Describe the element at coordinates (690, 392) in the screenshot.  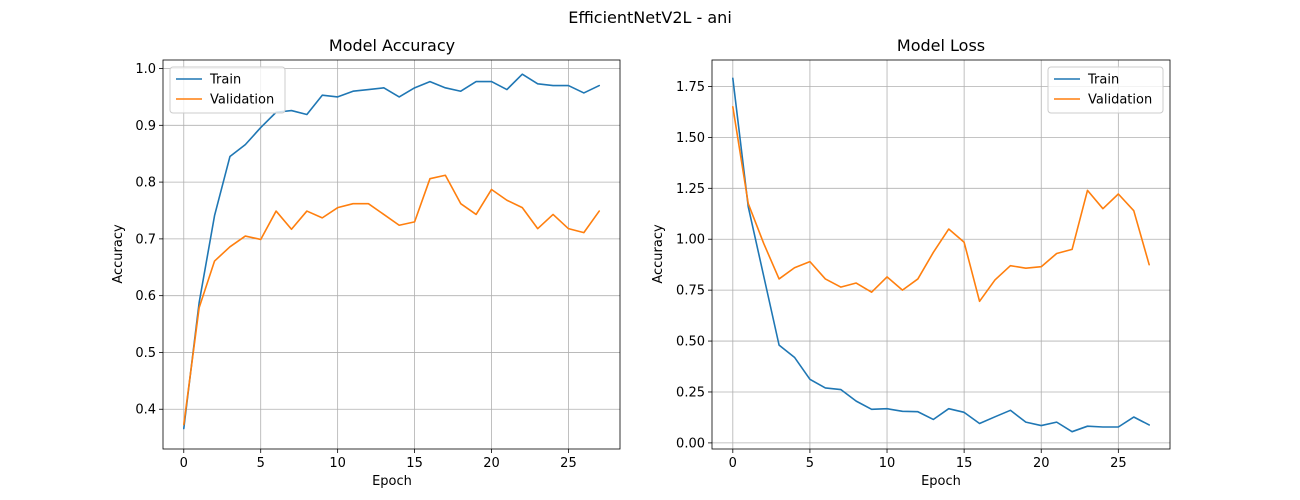
I see `loss-chart-ytick-label: 0.25` at that location.